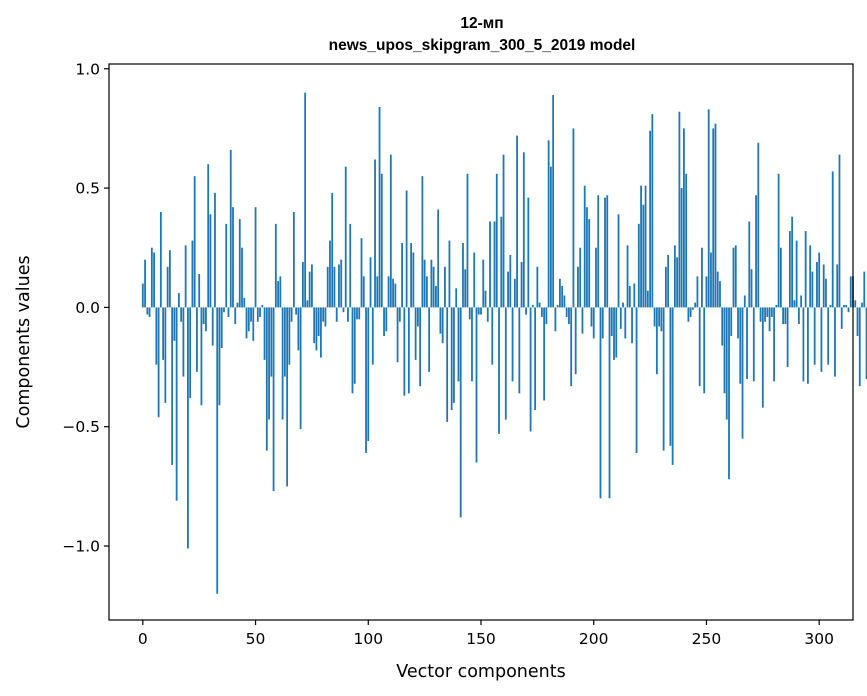  What do you see at coordinates (87, 308) in the screenshot?
I see `y-tick-label: 0.0` at bounding box center [87, 308].